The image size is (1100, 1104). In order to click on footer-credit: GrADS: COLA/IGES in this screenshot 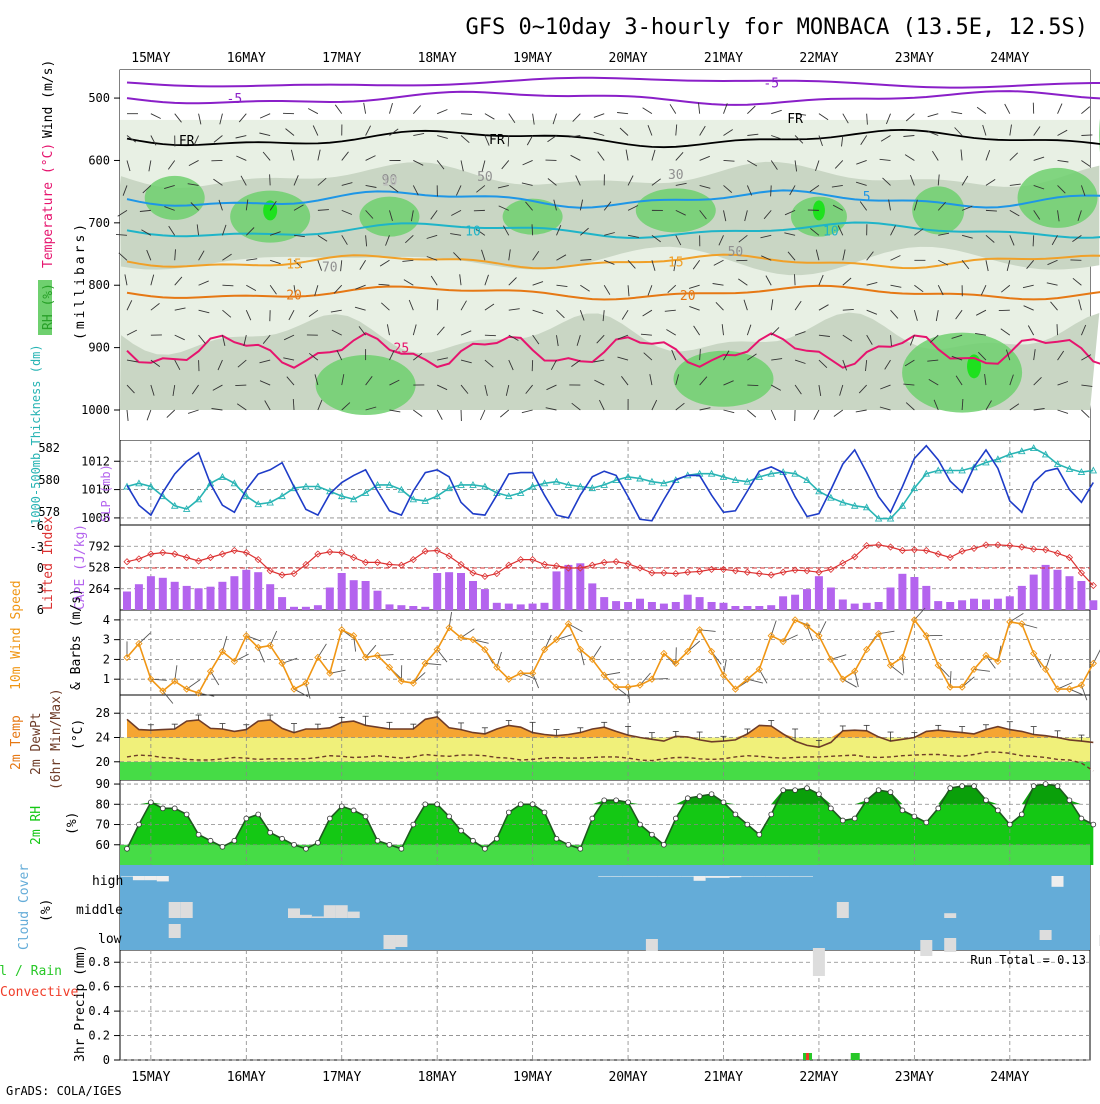, I will do `click(64, 1091)`.